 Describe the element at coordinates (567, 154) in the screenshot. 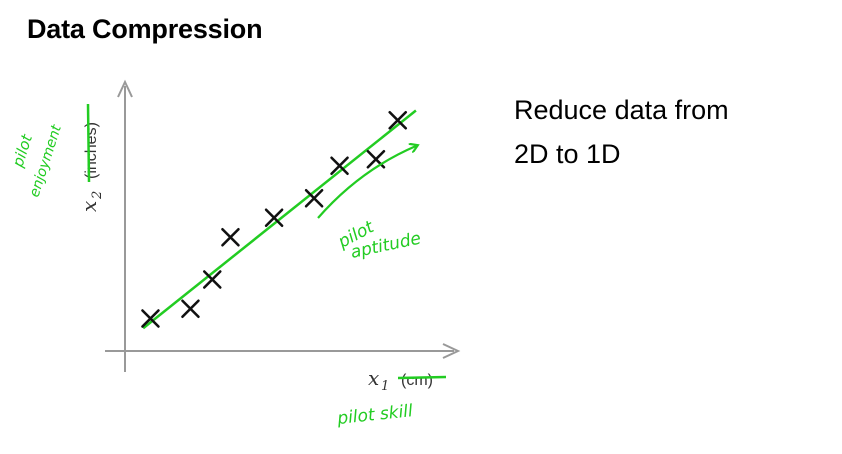

I see `description-line-2: 2D to 1D` at that location.